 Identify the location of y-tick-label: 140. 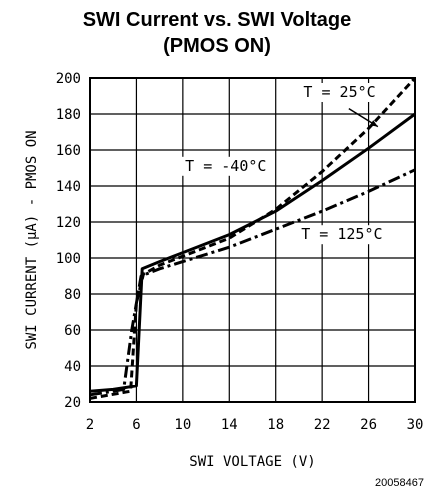
(68, 187).